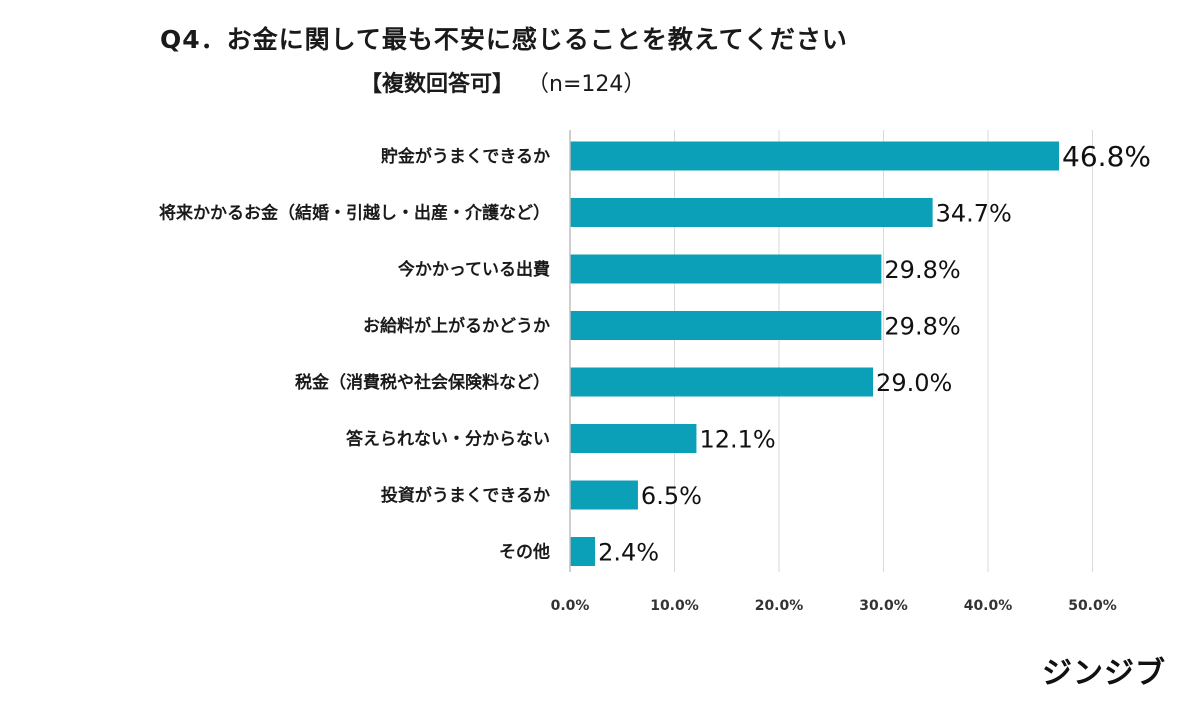 Image resolution: width=1200 pixels, height=702 pixels. I want to click on category-label: 将来かかるお金（結婚・引越し・出産・介護など）, so click(354, 213).